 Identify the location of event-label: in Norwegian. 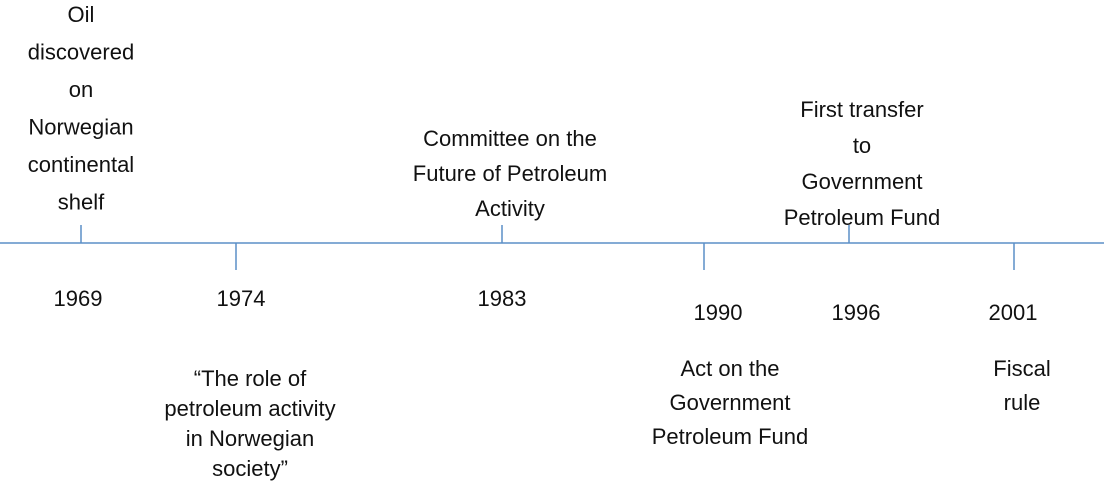
(250, 438).